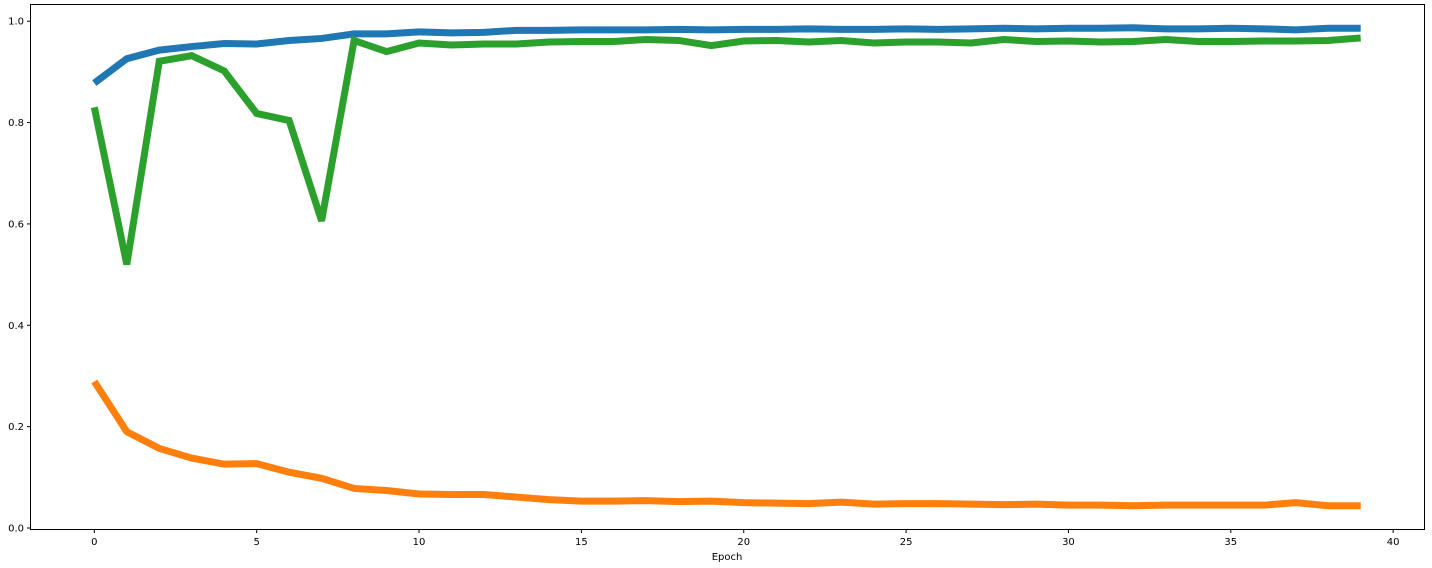 The height and width of the screenshot is (568, 1432). I want to click on y-ticks: 0.0 0.2 0.4 0.6 0.8 1.0, so click(19, 275).